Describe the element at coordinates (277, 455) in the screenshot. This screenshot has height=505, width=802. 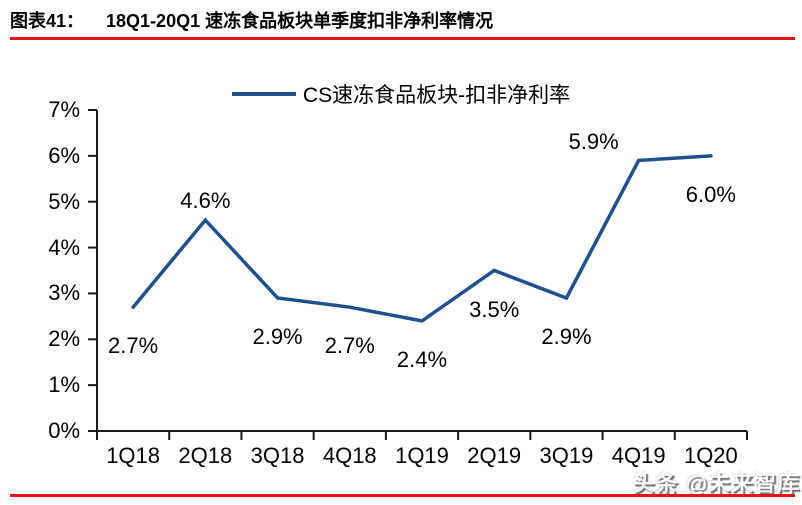
I see `x-axis-label: 3Q18` at that location.